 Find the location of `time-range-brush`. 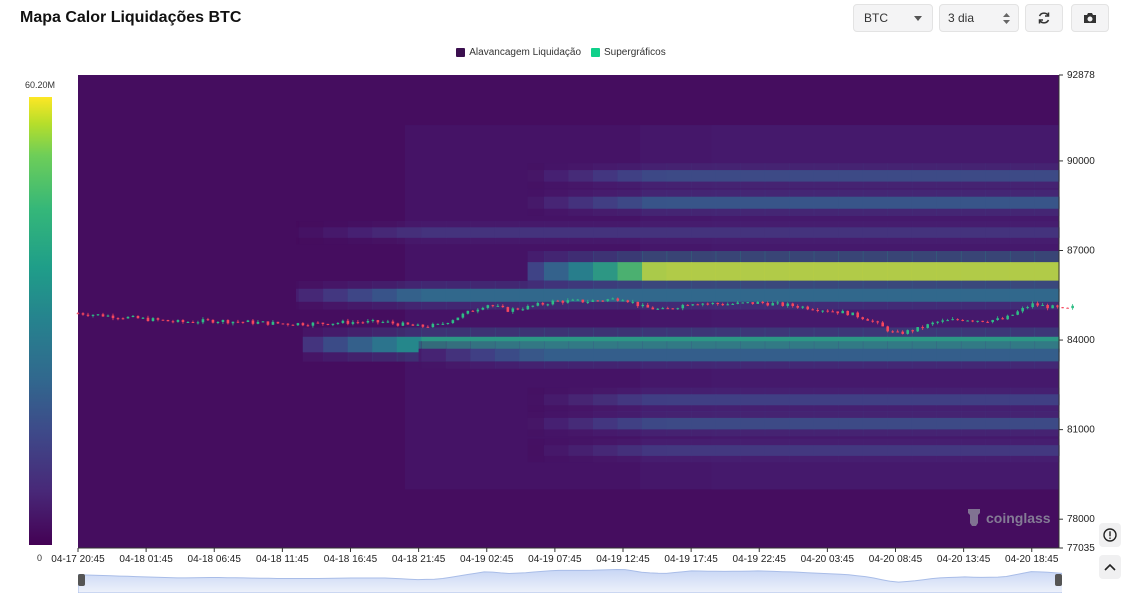

time-range-brush is located at coordinates (570, 579).